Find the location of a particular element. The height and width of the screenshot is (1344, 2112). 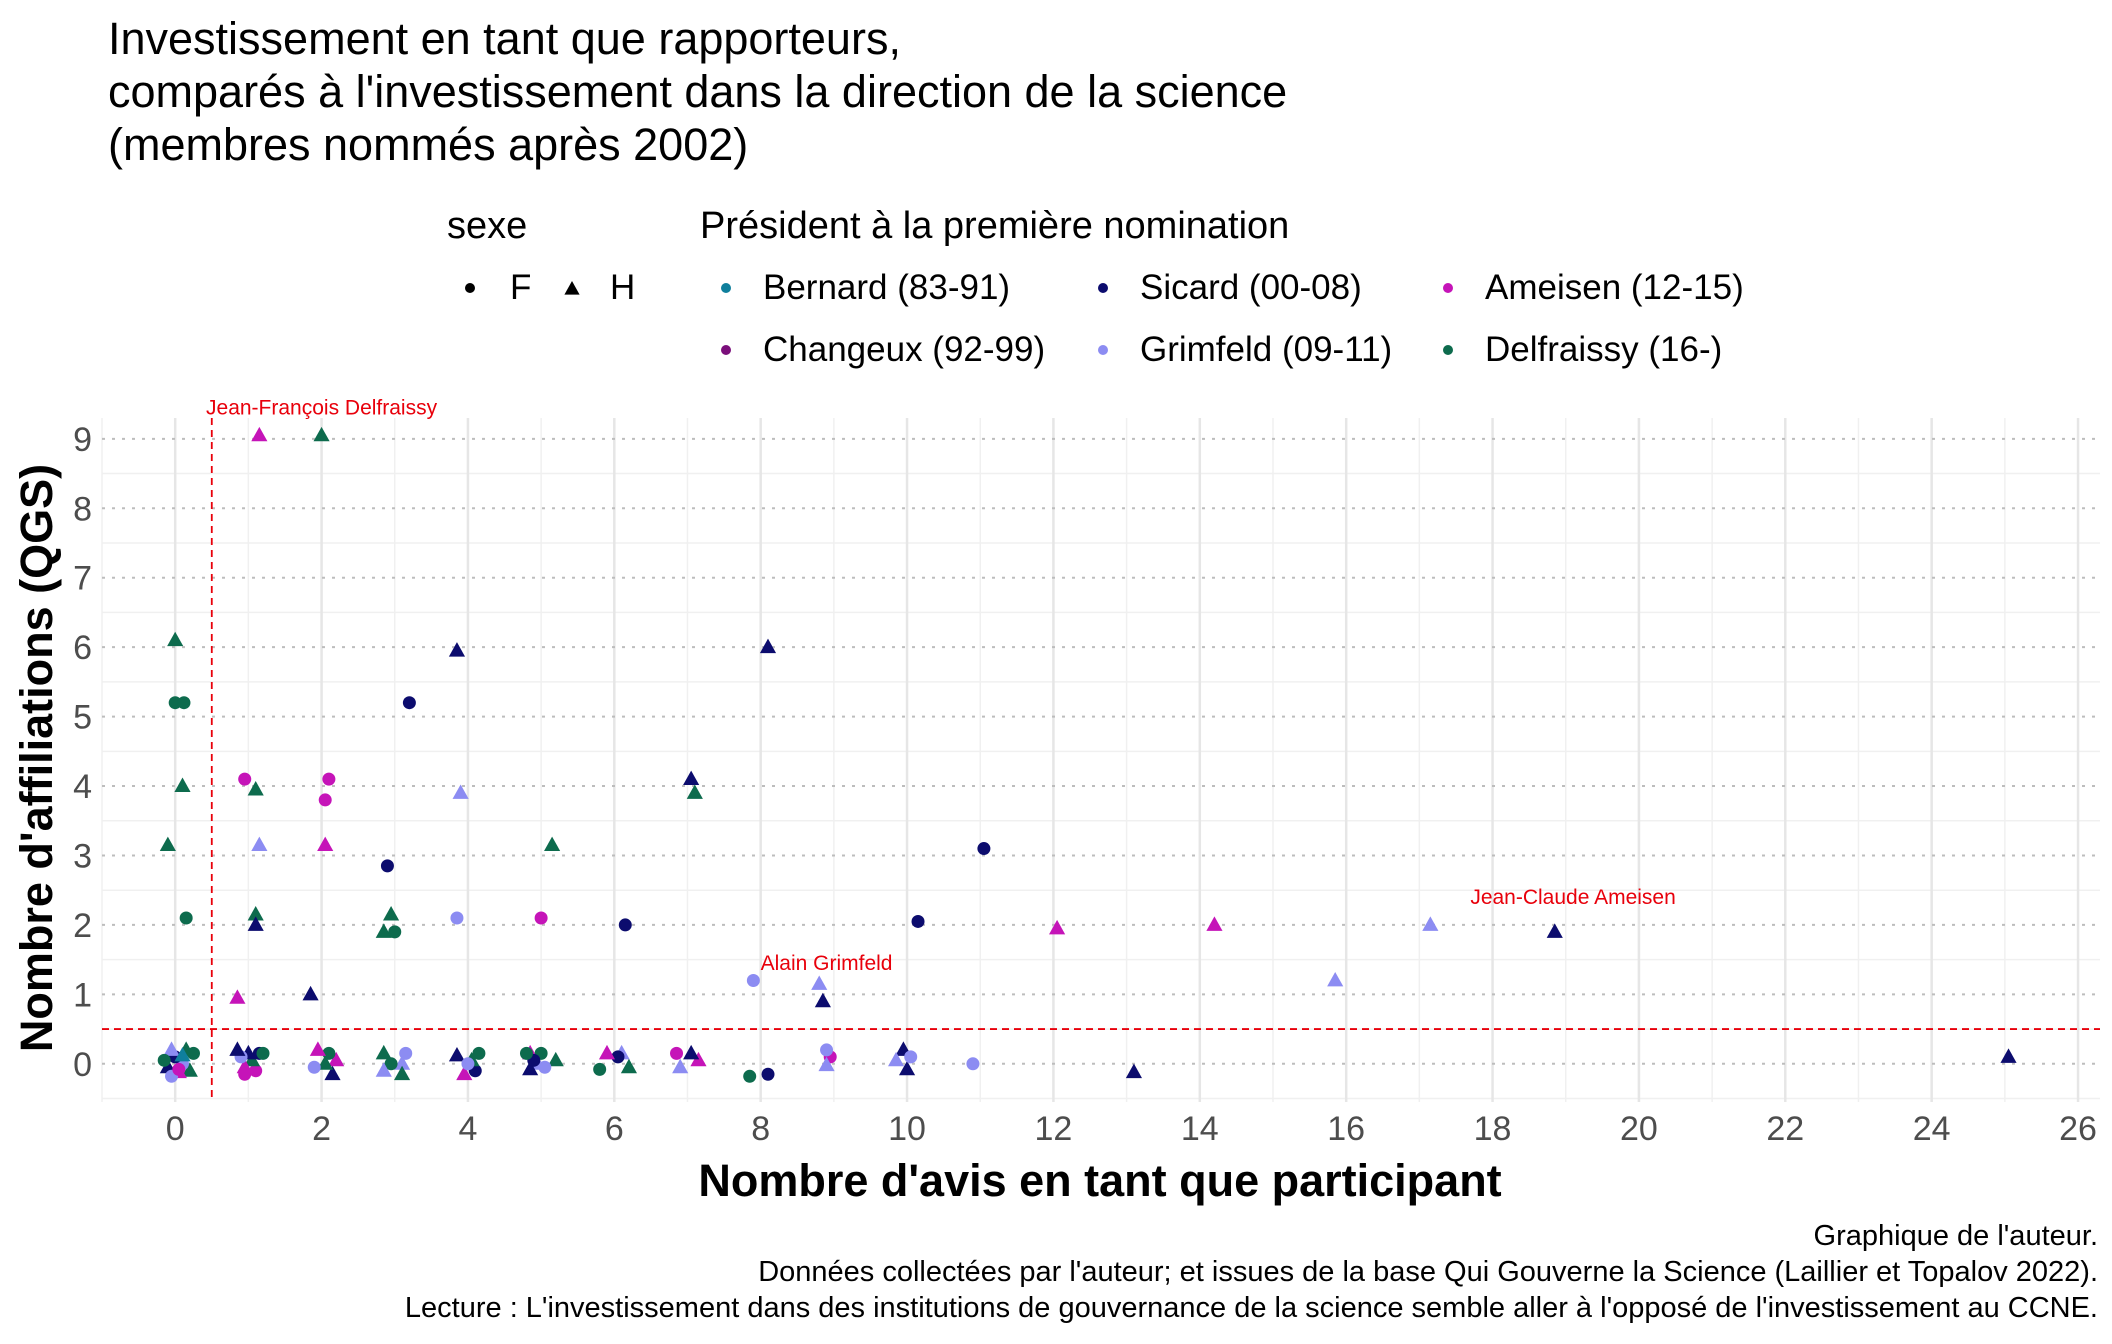

legend-key-triangle is located at coordinates (572, 288).